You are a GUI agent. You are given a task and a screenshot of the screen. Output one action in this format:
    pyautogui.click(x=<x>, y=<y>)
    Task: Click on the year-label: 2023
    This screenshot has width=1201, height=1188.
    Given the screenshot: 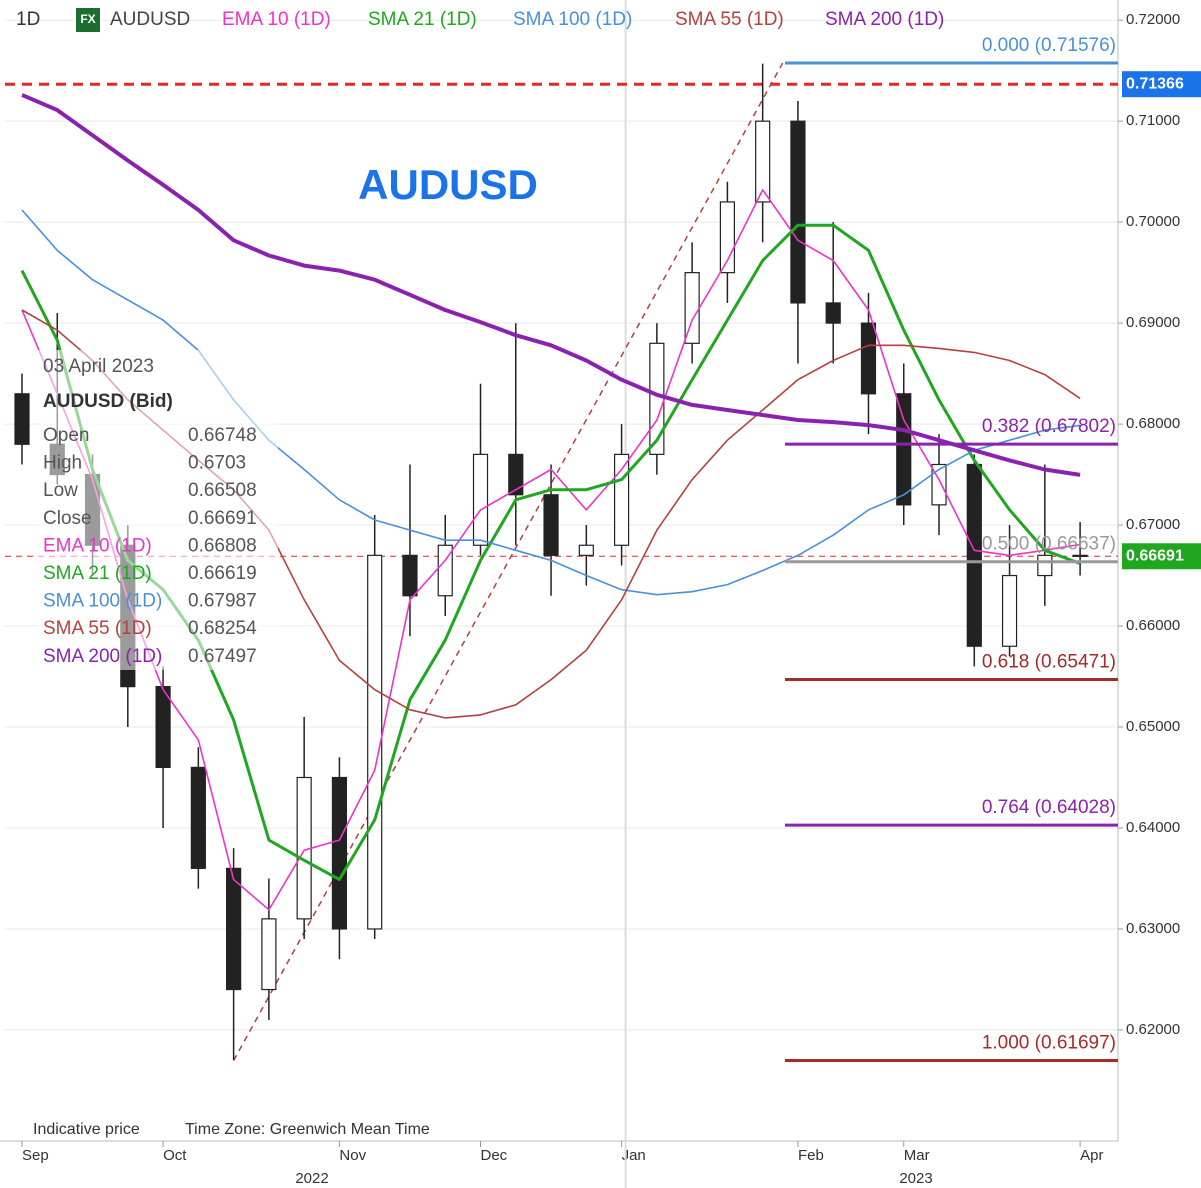 What is the action you would take?
    pyautogui.click(x=915, y=1178)
    